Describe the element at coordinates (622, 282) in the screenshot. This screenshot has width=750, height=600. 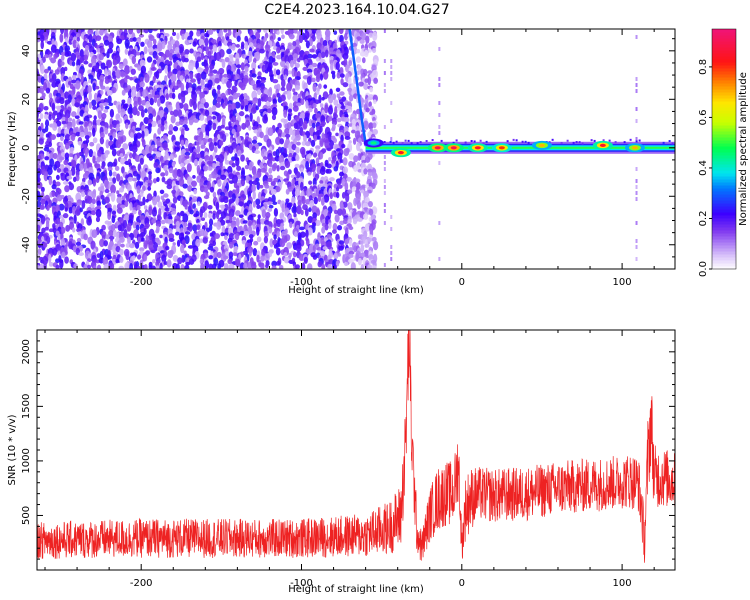
I see `spectrogram-x-tick-label: 100` at that location.